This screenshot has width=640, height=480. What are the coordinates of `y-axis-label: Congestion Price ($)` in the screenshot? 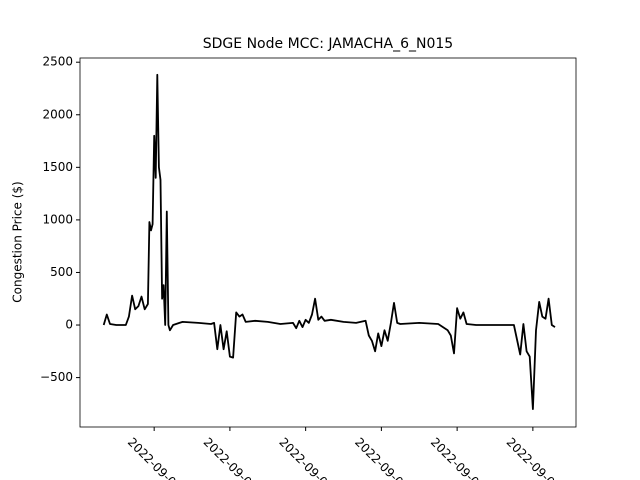 It's located at (18, 241).